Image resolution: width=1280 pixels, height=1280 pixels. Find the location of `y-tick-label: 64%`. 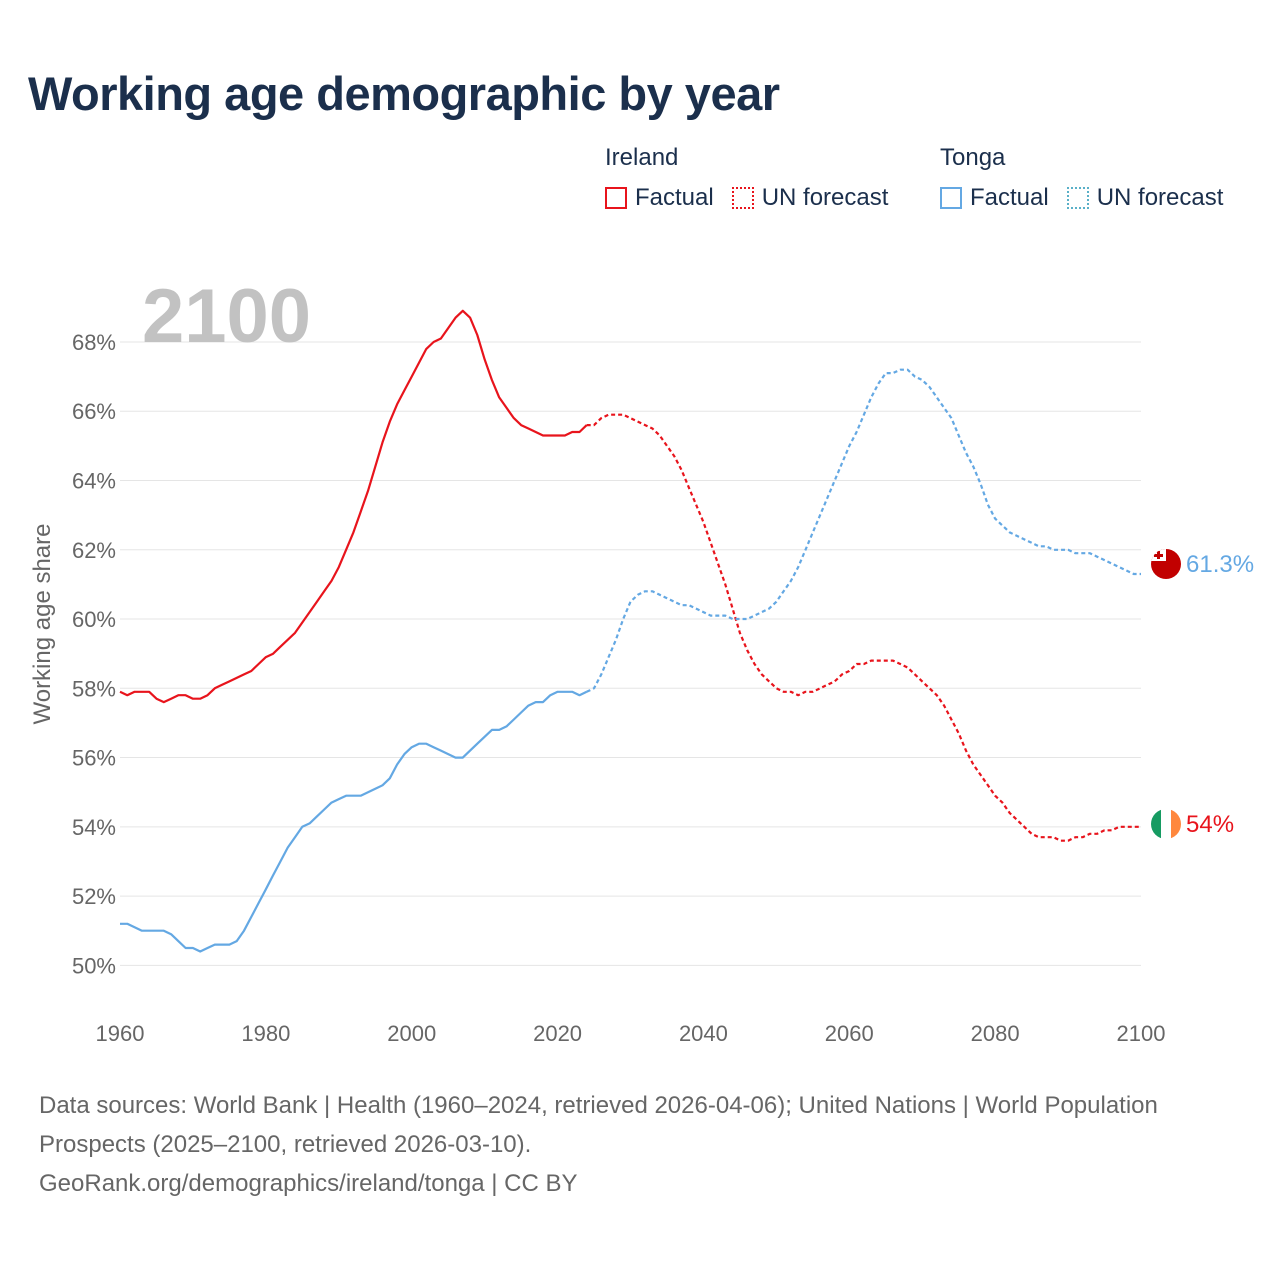

y-tick-label: 64% is located at coordinates (94, 480).